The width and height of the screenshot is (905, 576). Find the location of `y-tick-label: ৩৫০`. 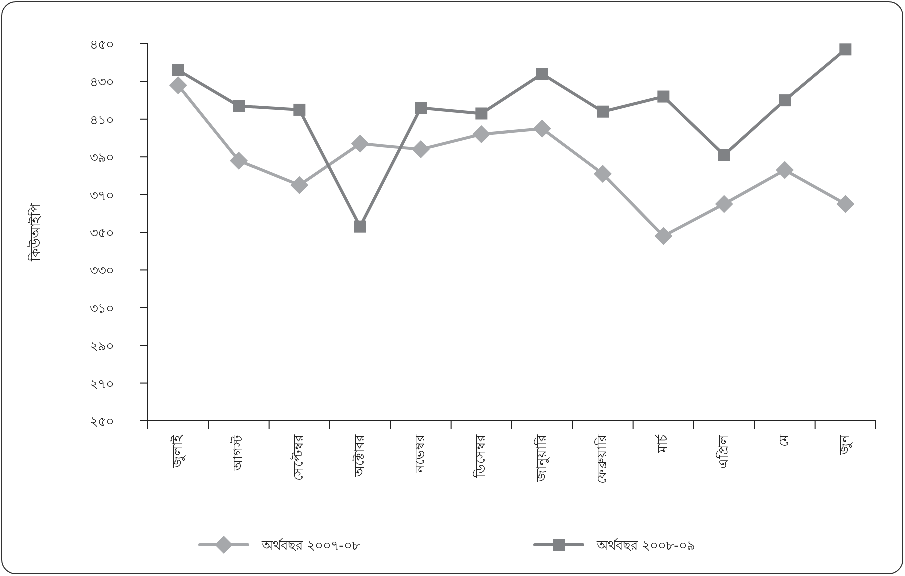

y-tick-label: ৩৫০ is located at coordinates (102, 234).